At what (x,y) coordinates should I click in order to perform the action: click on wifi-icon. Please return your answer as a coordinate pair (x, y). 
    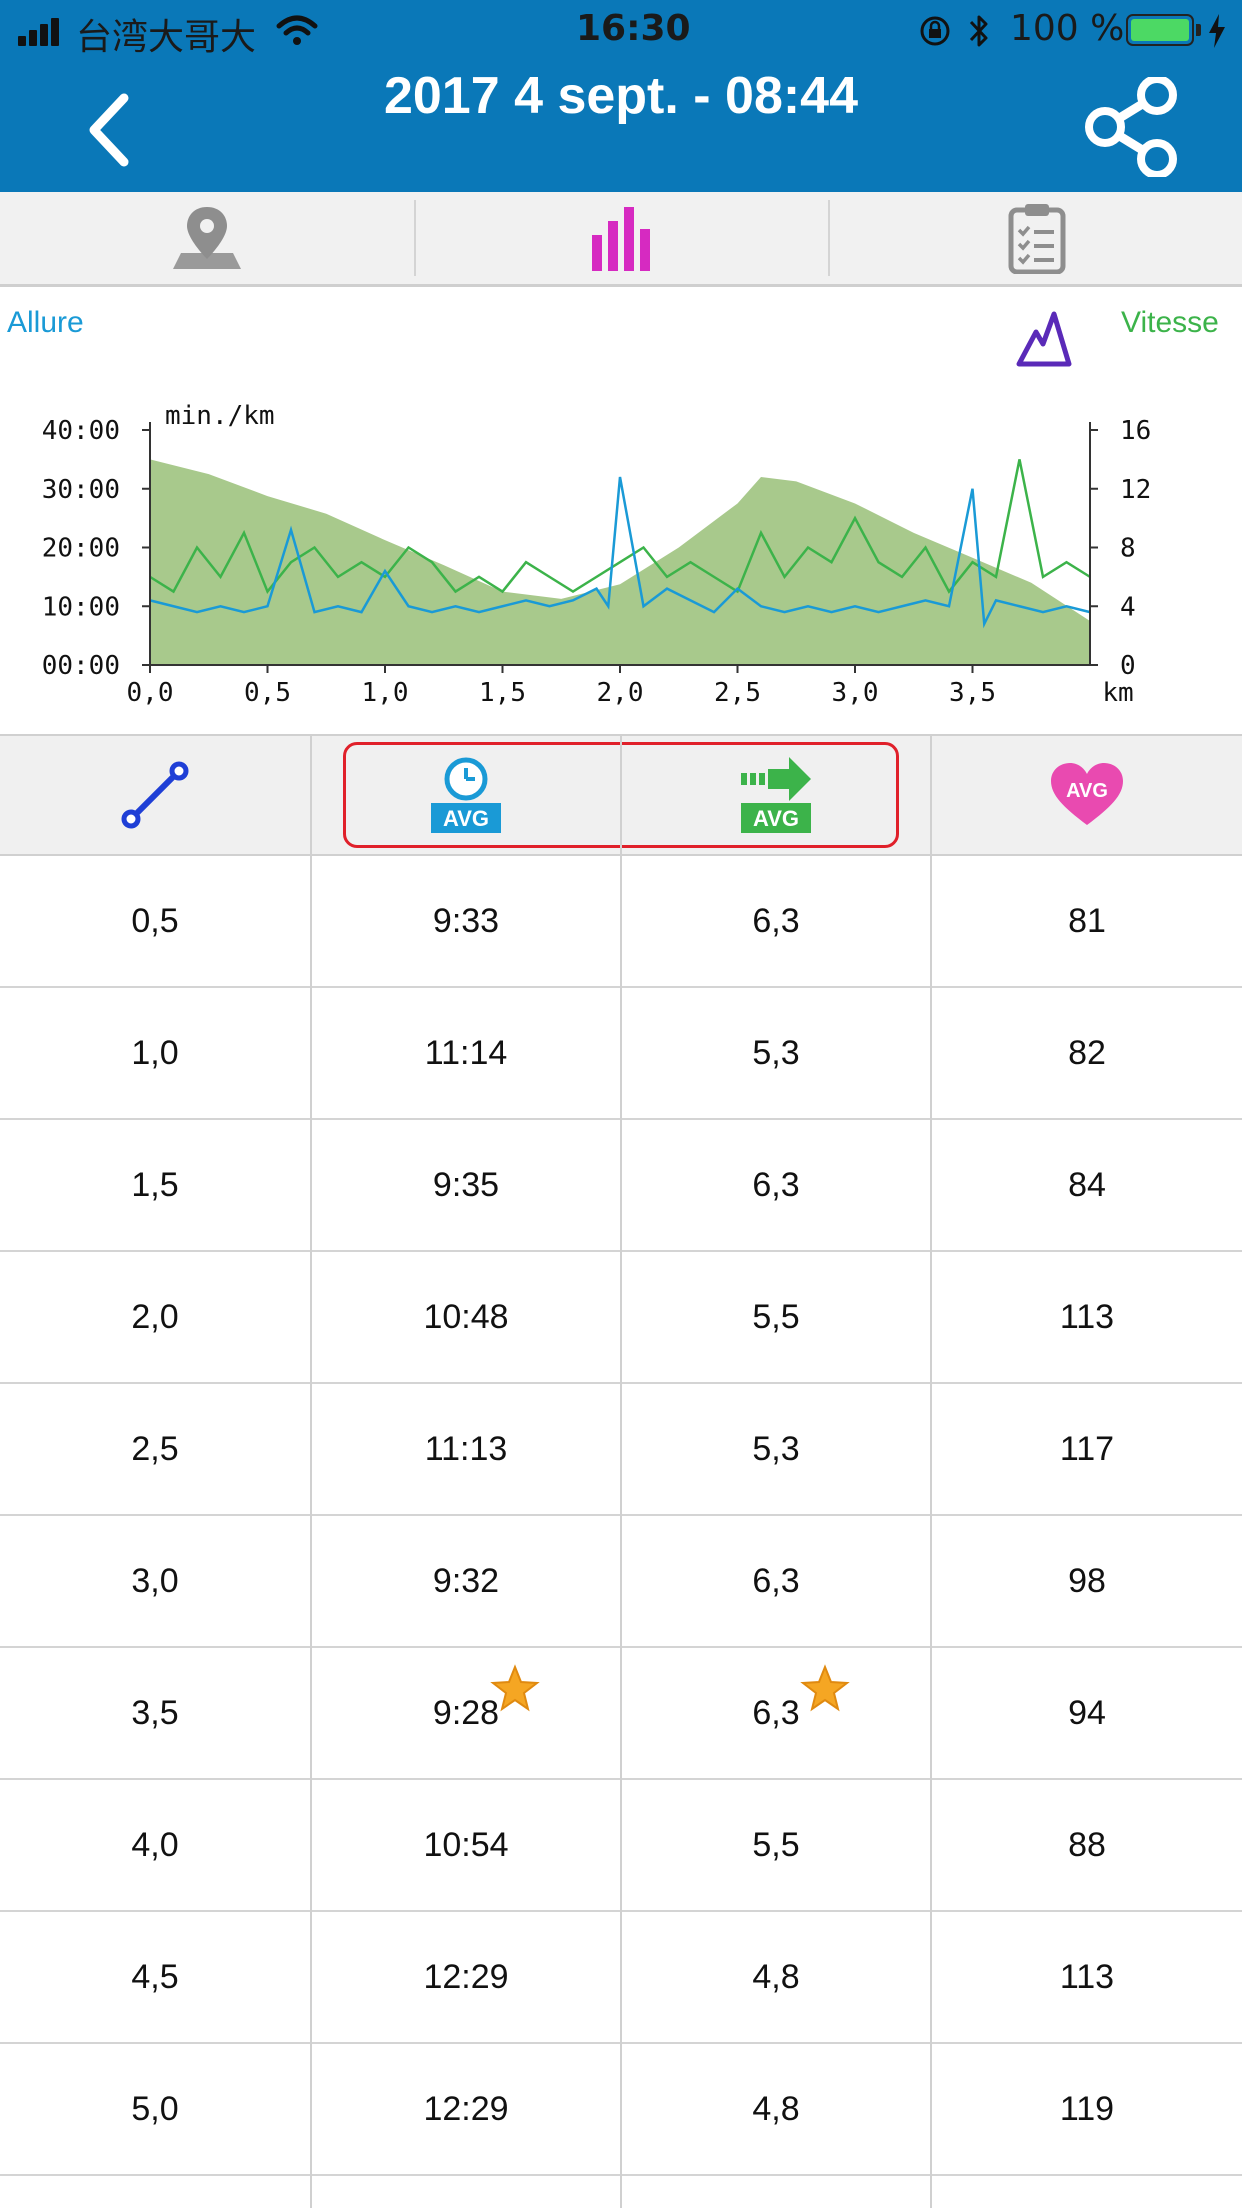
    Looking at the image, I should click on (297, 30).